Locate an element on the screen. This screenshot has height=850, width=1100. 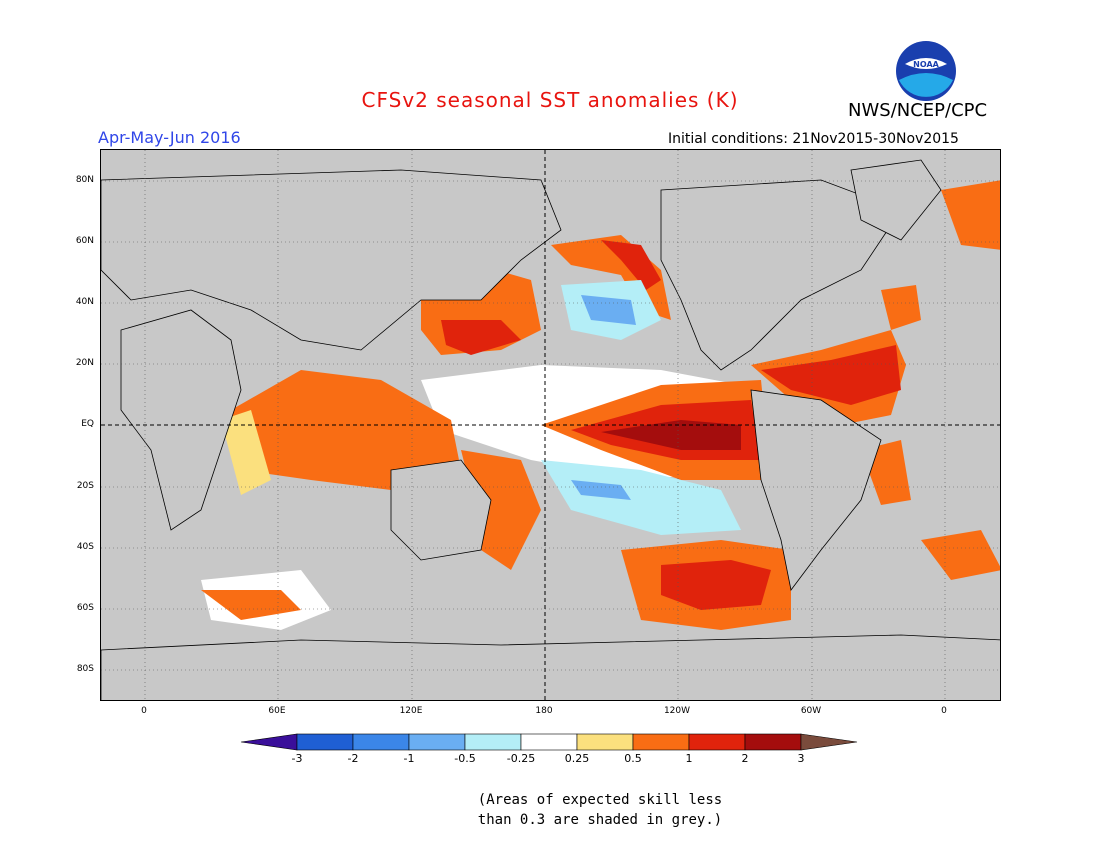
colorbar-label: -2 is located at coordinates (353, 758).